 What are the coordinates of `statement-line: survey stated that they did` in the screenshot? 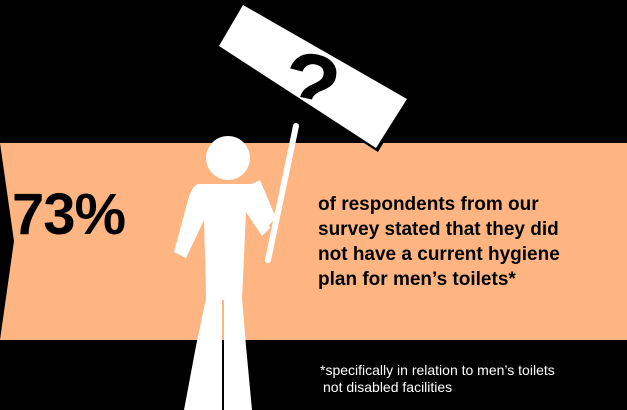 It's located at (438, 229).